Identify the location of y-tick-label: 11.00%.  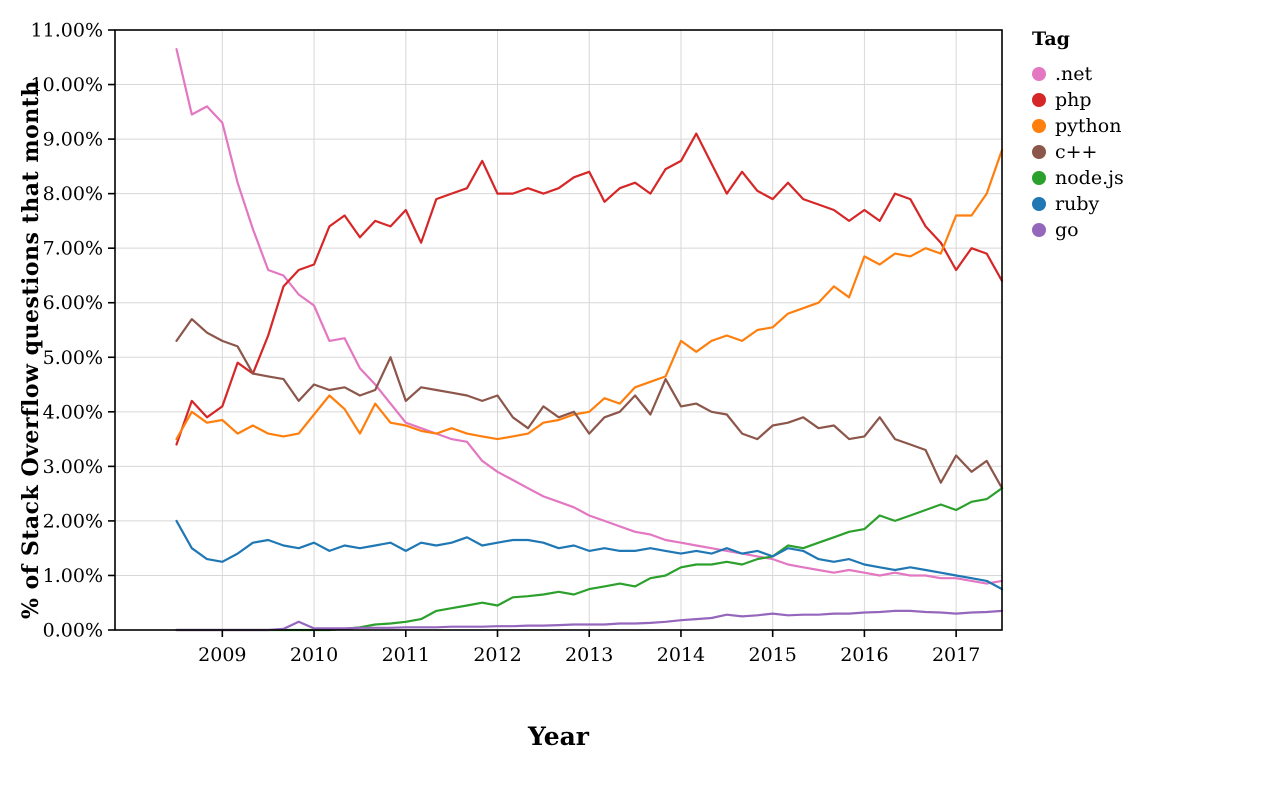
(67, 31).